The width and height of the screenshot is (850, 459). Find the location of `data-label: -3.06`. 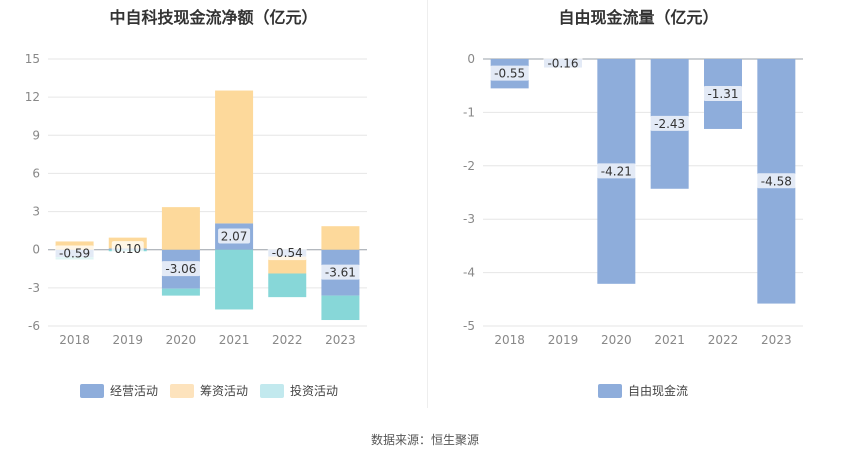

data-label: -3.06 is located at coordinates (180, 269).